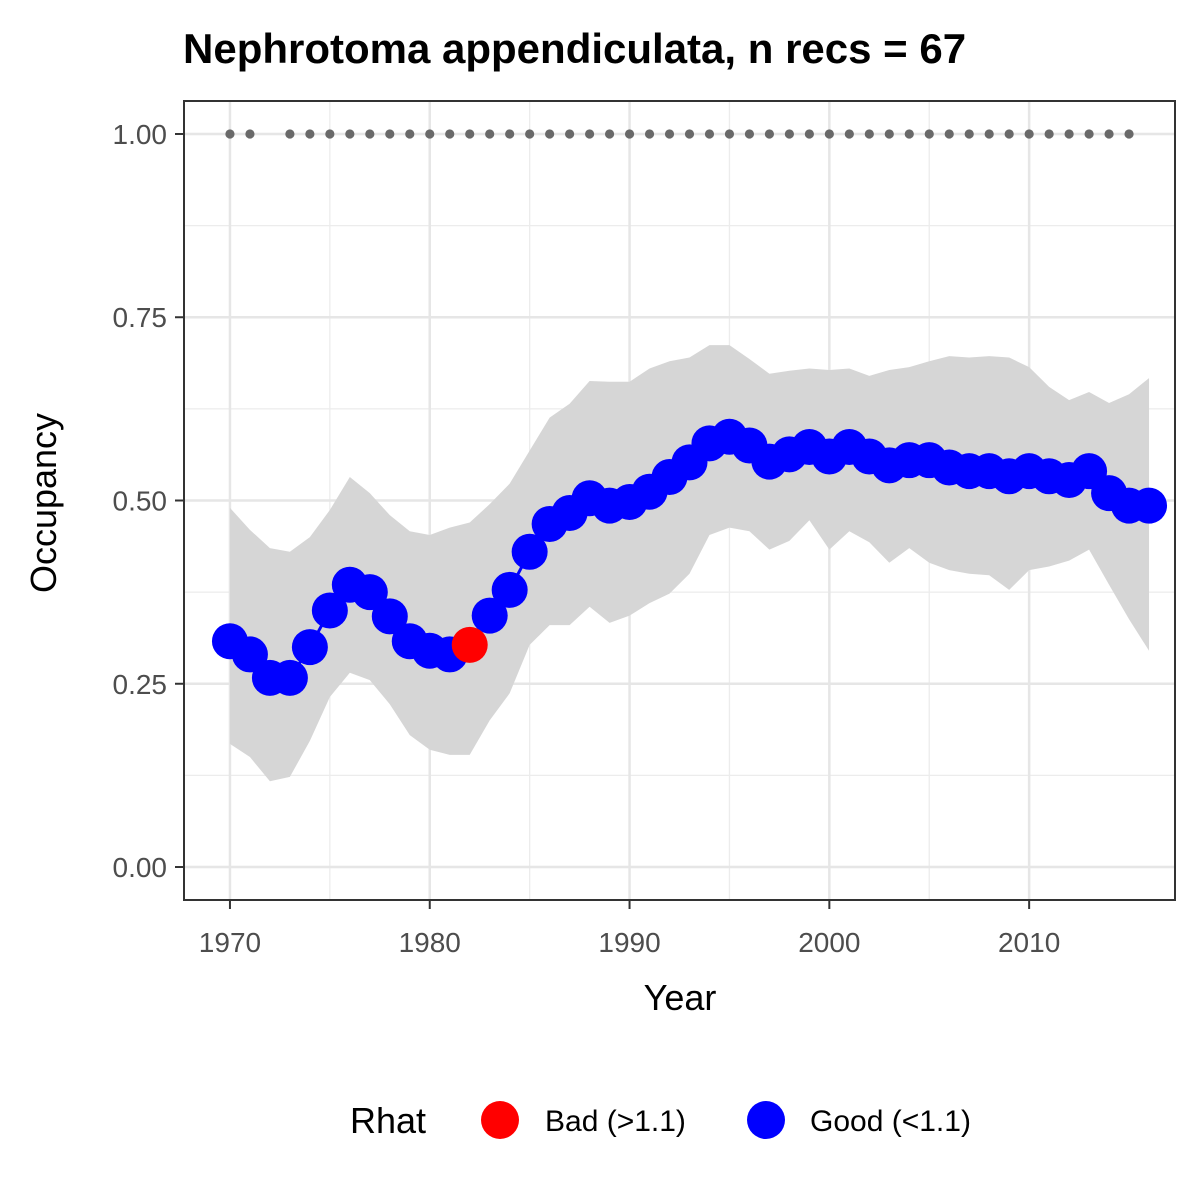 Image resolution: width=1200 pixels, height=1200 pixels. Describe the element at coordinates (680, 997) in the screenshot. I see `x-axis-title: Year` at that location.